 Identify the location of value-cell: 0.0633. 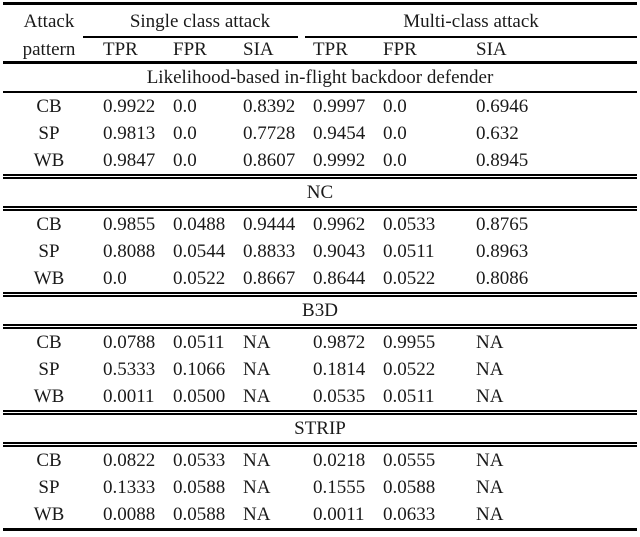
(409, 514).